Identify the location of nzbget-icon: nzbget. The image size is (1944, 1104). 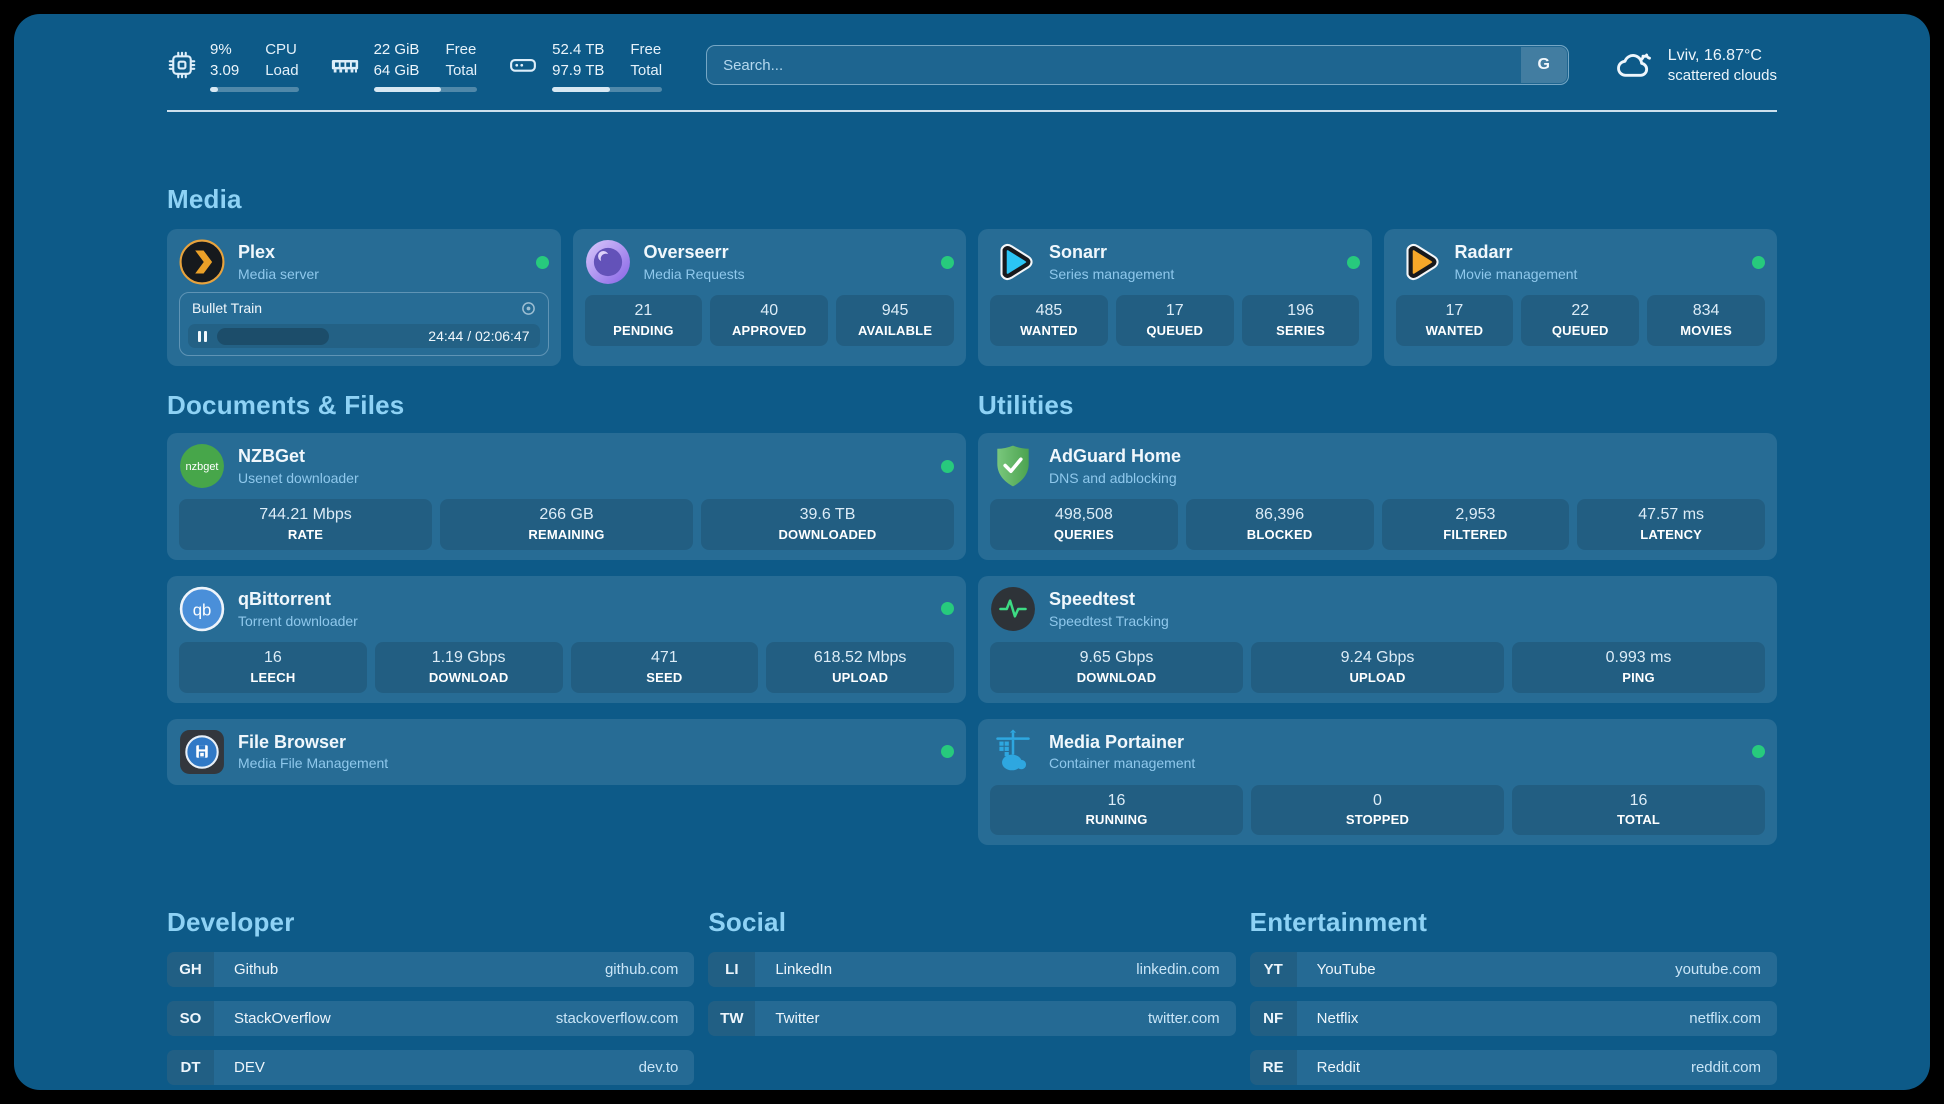
(202, 466).